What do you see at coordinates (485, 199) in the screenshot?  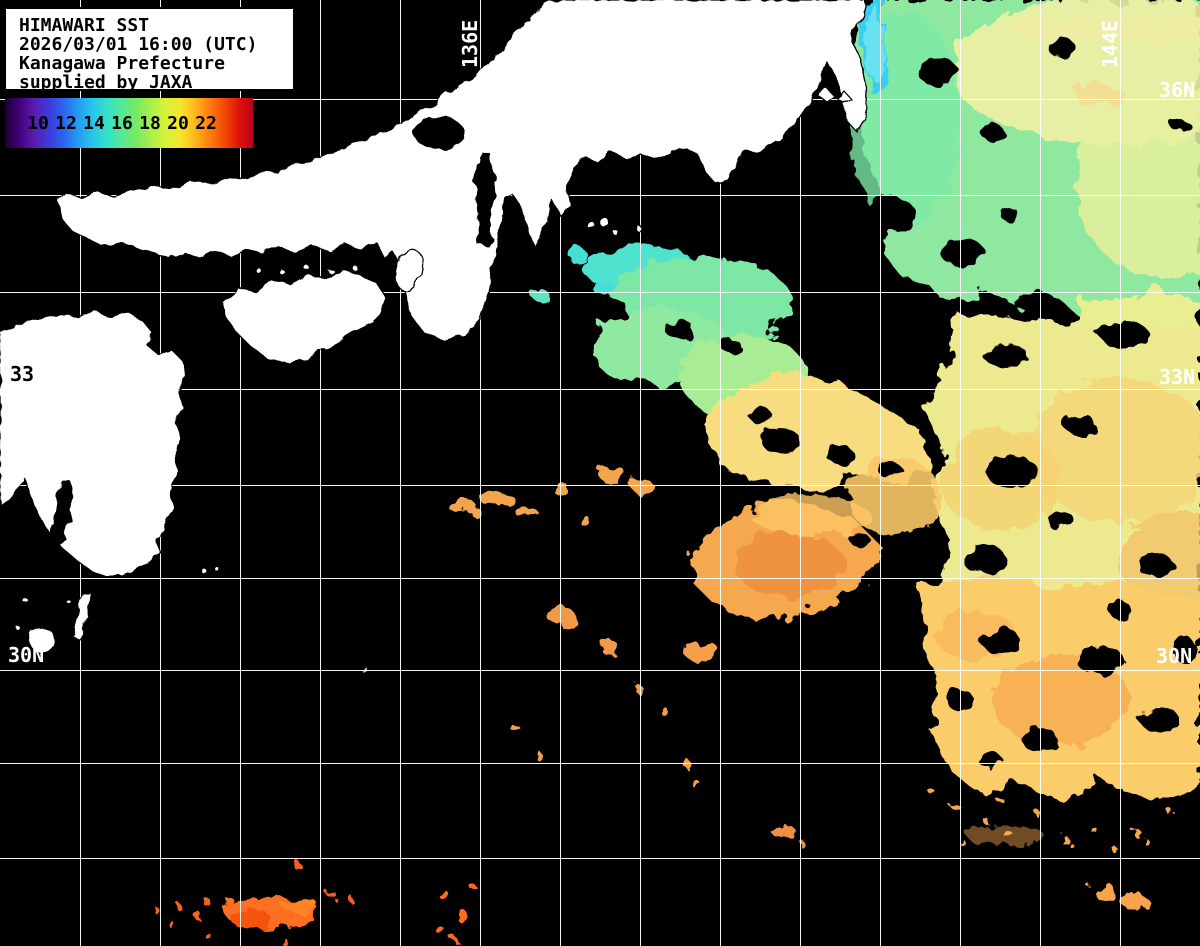 I see `ise-bay` at bounding box center [485, 199].